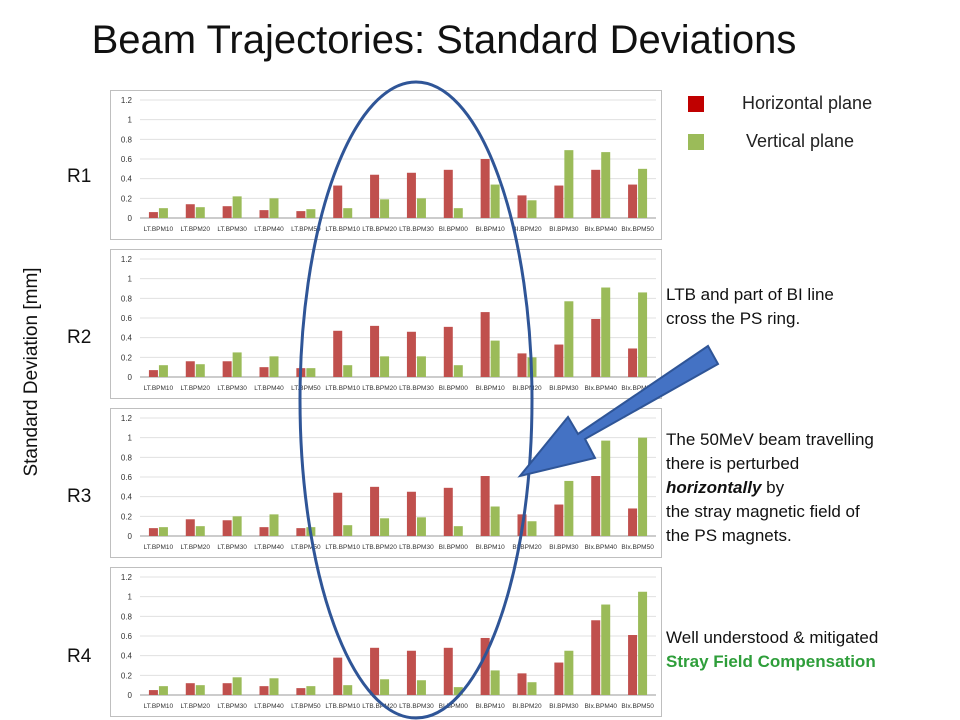 Image resolution: width=960 pixels, height=720 pixels. What do you see at coordinates (127, 616) in the screenshot?
I see `y-tick-label: 0.8` at bounding box center [127, 616].